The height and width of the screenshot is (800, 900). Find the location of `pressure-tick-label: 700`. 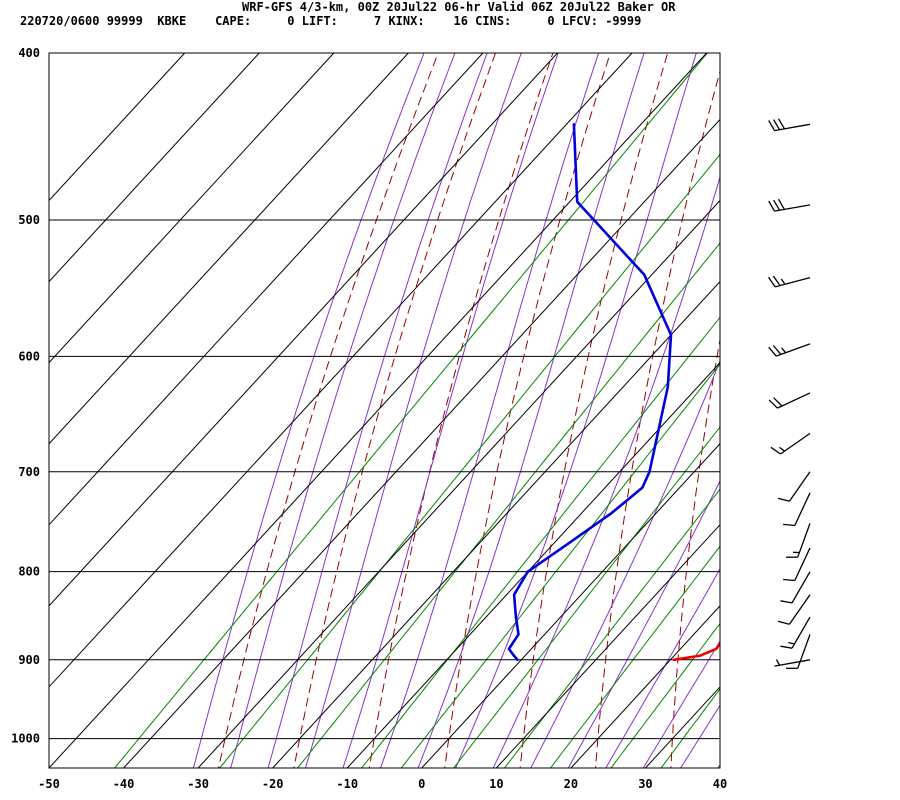

pressure-tick-label: 700 is located at coordinates (29, 472).